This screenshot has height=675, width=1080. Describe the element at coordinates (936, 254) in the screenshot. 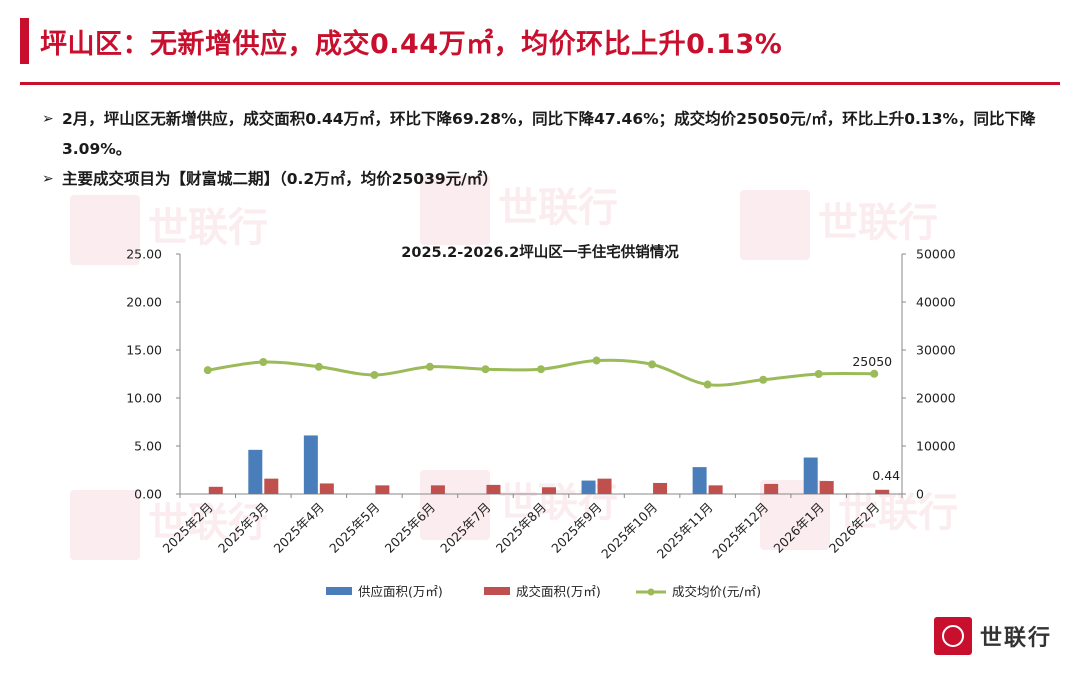

I see `right-tick-label: 50000` at that location.